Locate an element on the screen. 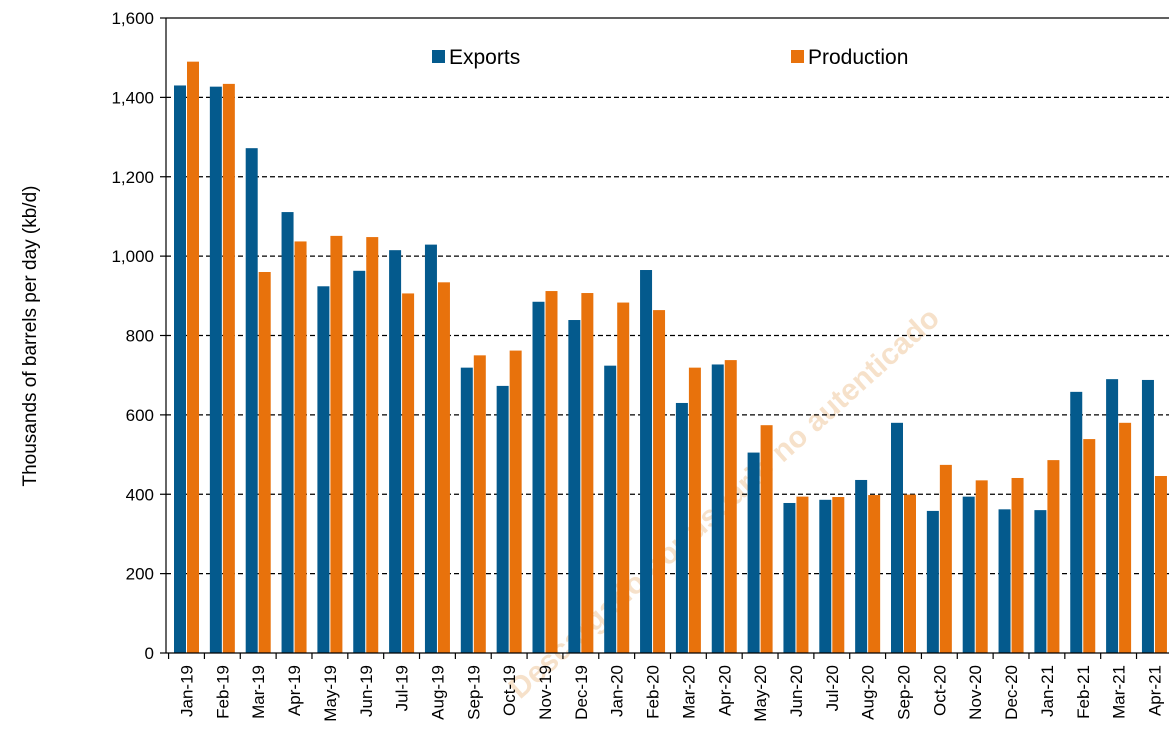 Image resolution: width=1169 pixels, height=736 pixels. x-tick-label: Jun-19 is located at coordinates (366, 691).